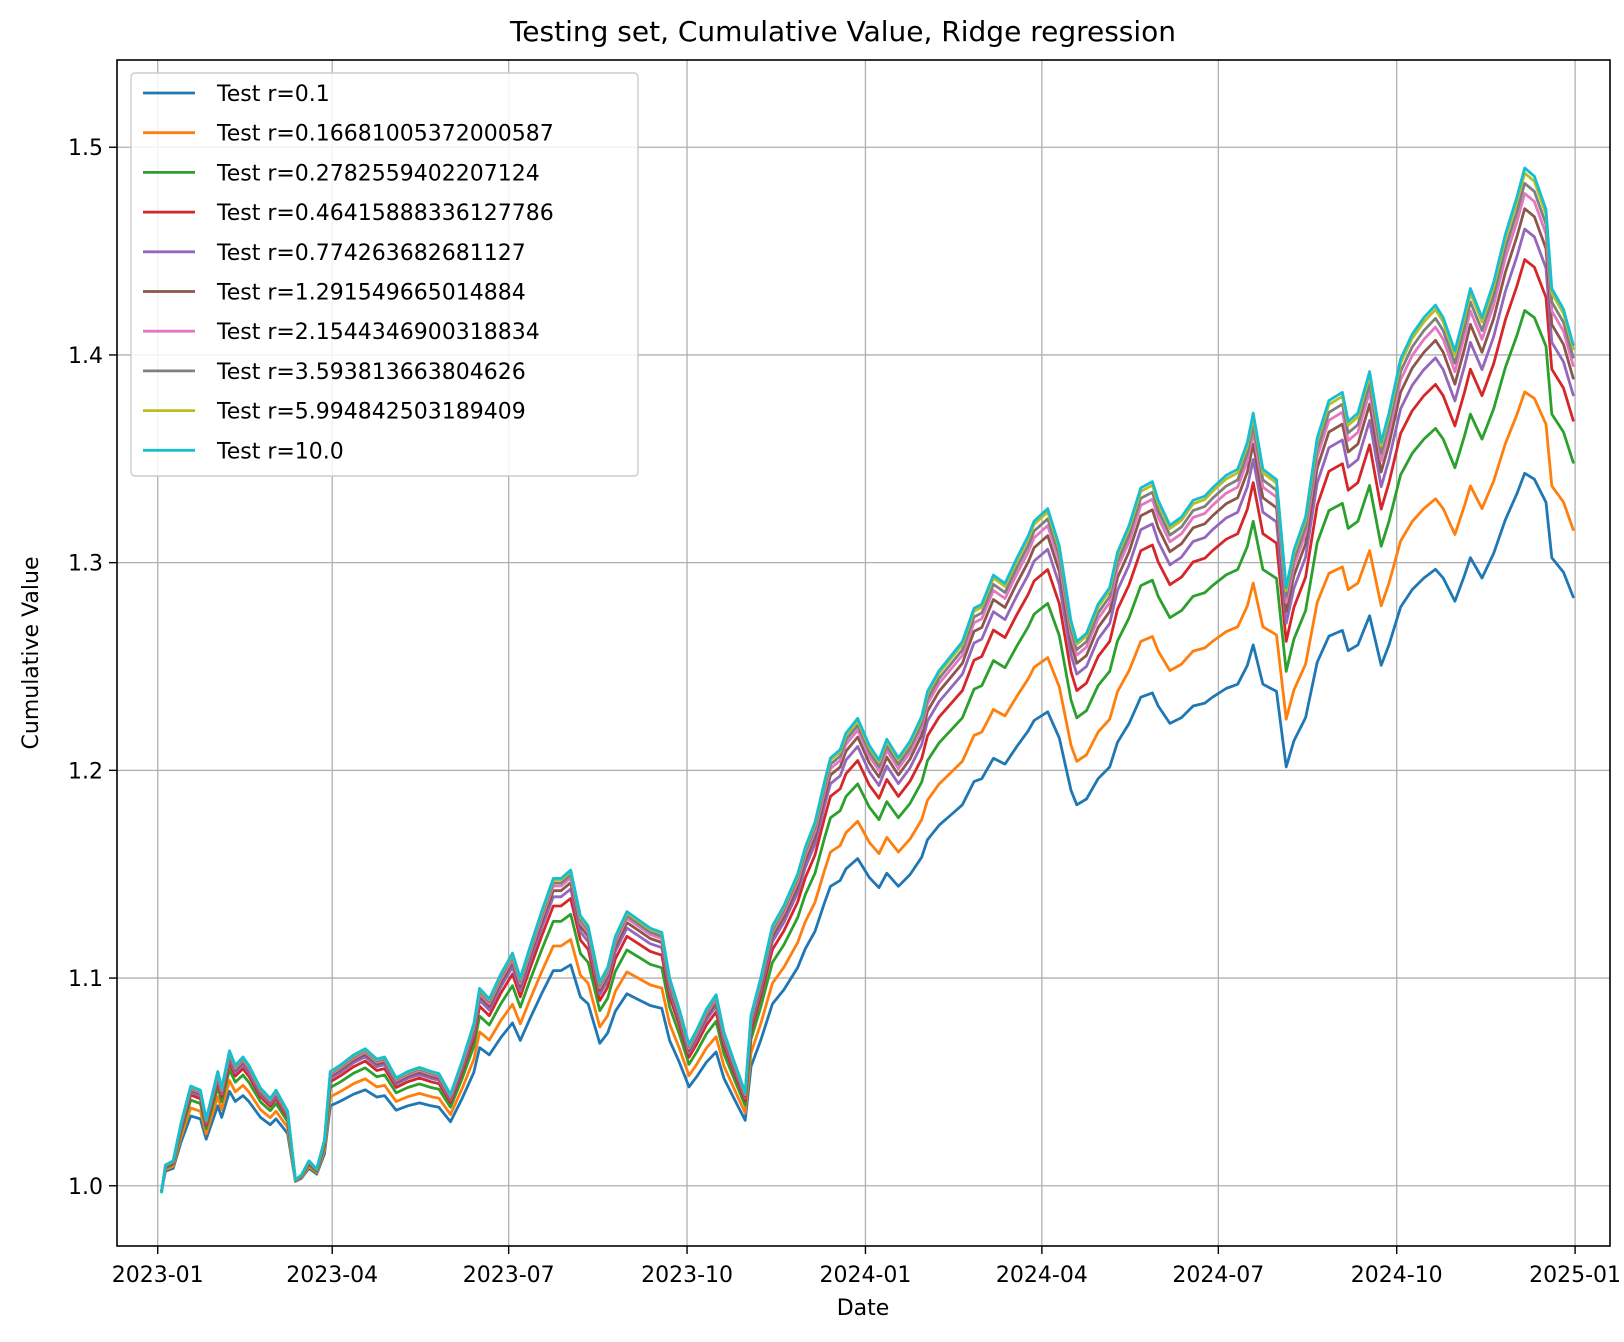 This screenshot has width=1624, height=1342. Describe the element at coordinates (509, 1275) in the screenshot. I see `x-tick-label: 2023-07` at that location.